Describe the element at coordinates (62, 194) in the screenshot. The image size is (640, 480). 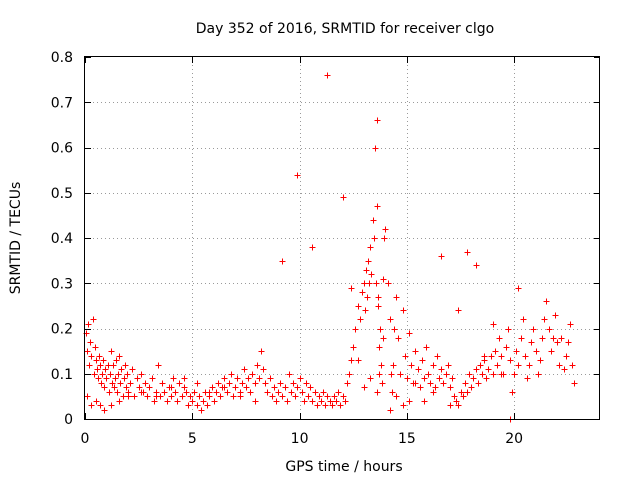
I see `y-tick-label: 0.5` at that location.